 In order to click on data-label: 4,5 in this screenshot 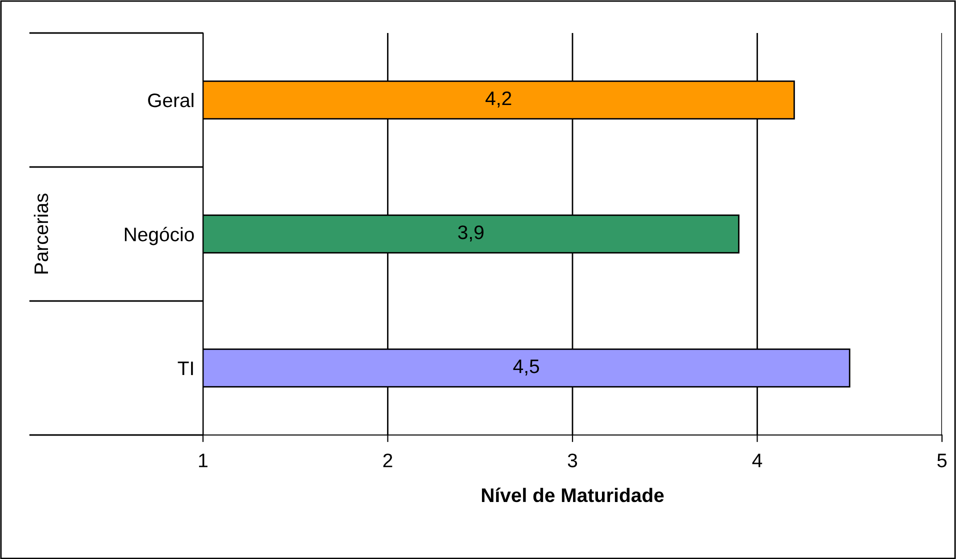, I will do `click(526, 368)`.